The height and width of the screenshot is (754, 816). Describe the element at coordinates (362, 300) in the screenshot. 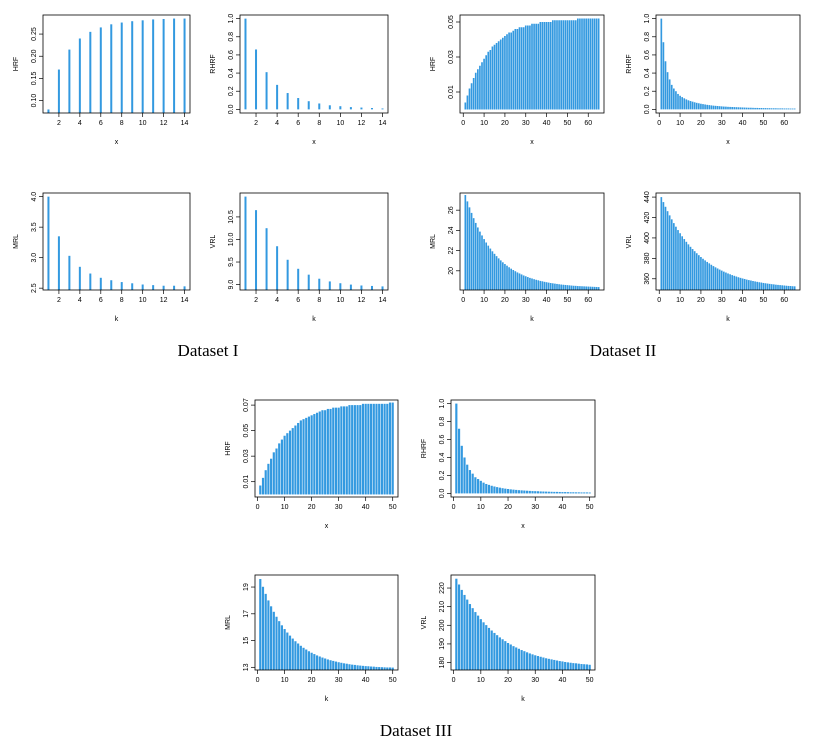

I see `x-tick-label: 12` at that location.